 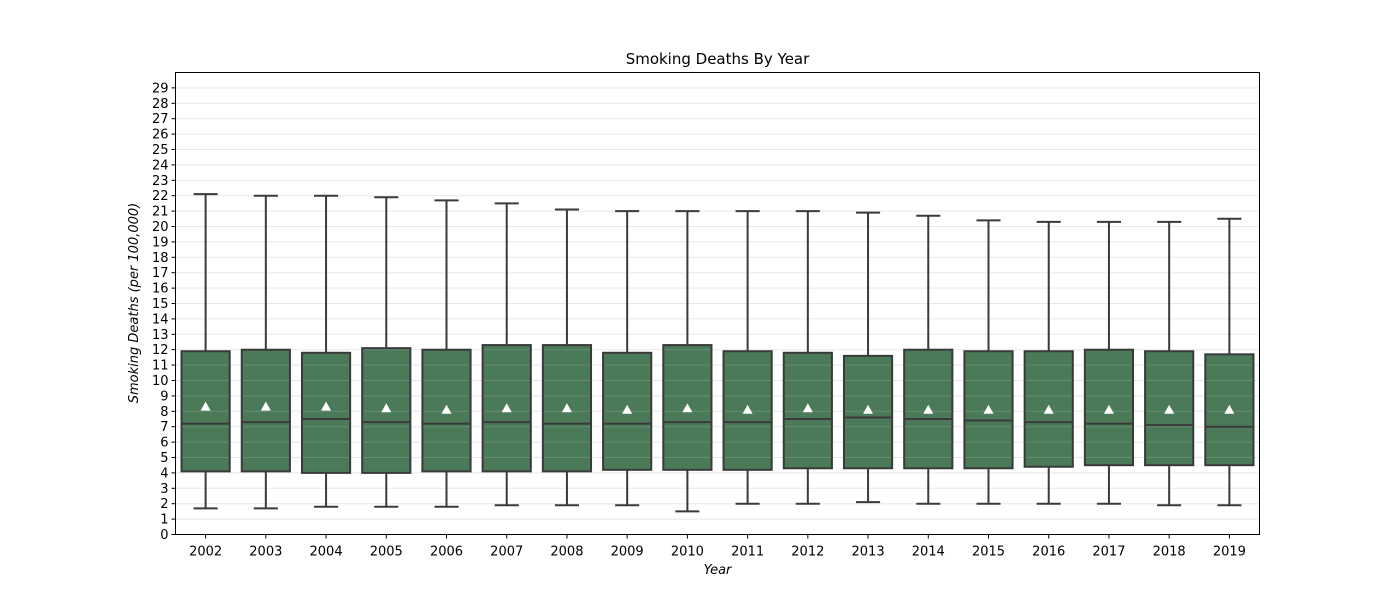 What do you see at coordinates (687, 552) in the screenshot?
I see `x-tick-label: 2010` at bounding box center [687, 552].